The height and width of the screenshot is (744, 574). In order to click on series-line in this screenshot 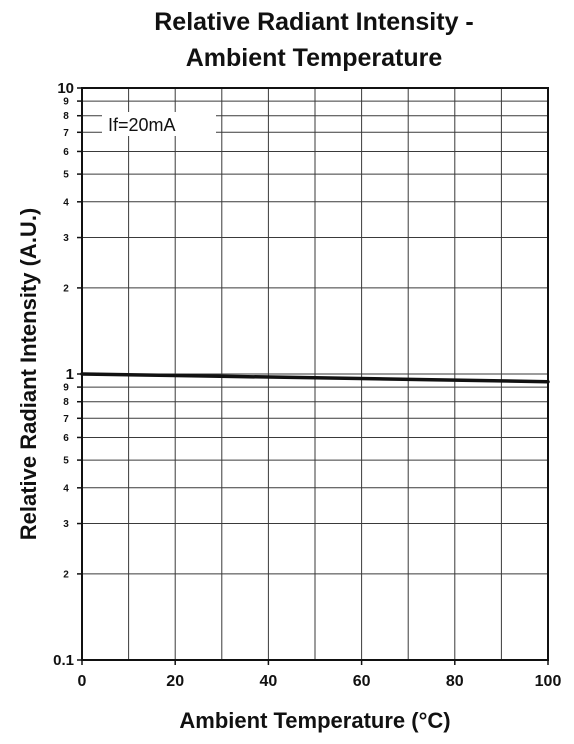, I will do `click(315, 378)`.